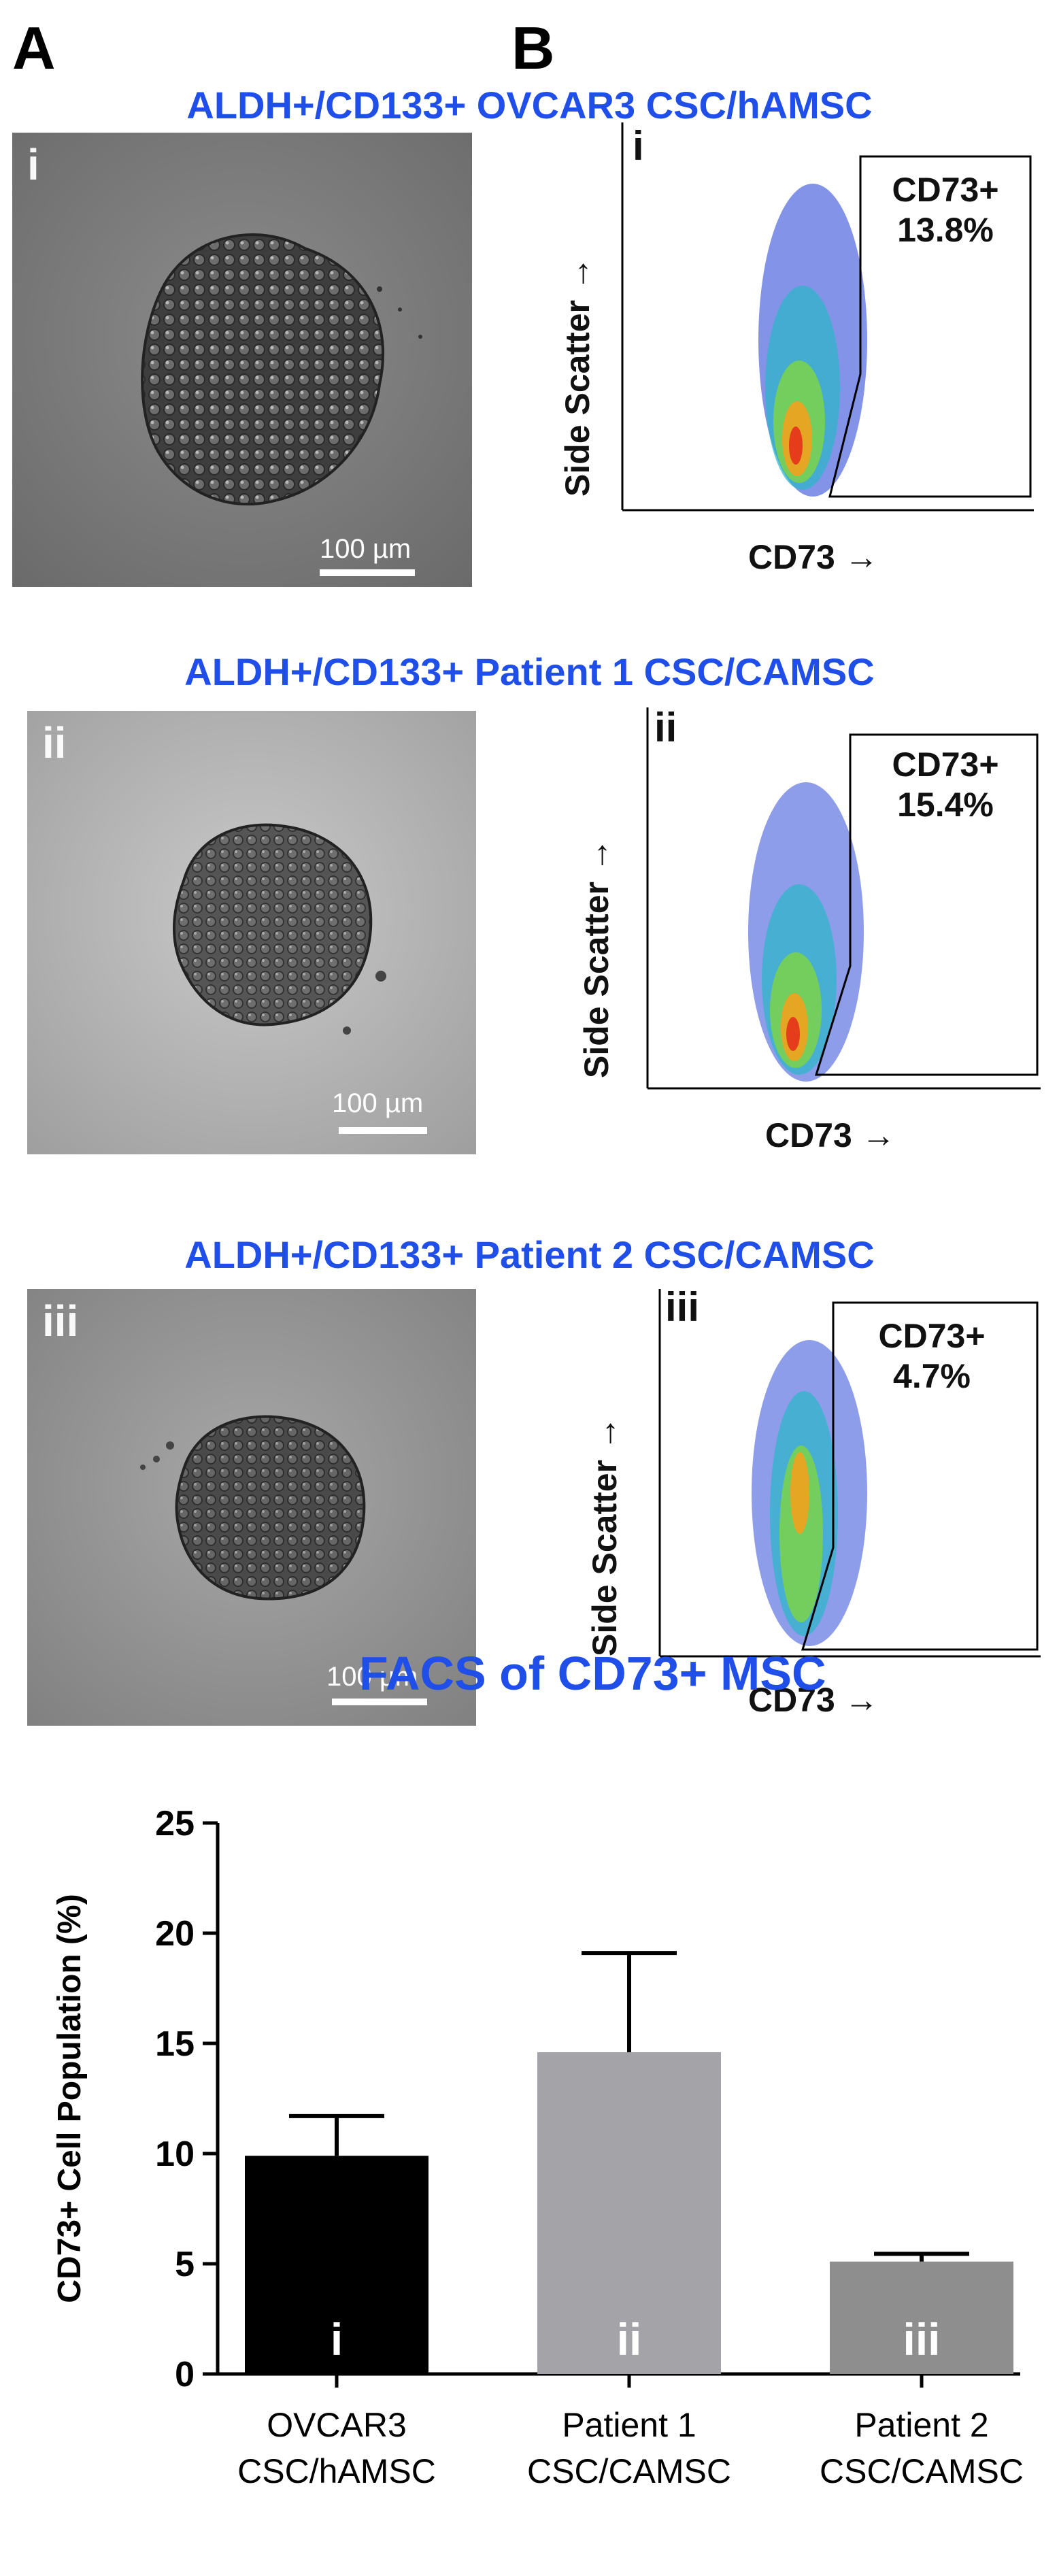 This screenshot has height=2576, width=1059. Describe the element at coordinates (945, 190) in the screenshot. I see `gate-label-1-name: CD73+` at that location.